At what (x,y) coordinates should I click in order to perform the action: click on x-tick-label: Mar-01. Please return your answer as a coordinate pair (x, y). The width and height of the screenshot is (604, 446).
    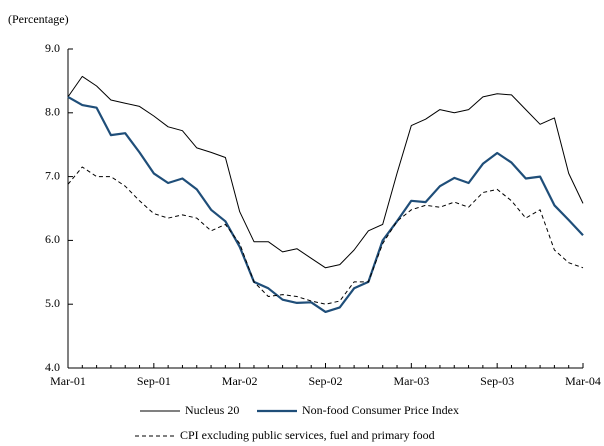
    Looking at the image, I should click on (68, 381).